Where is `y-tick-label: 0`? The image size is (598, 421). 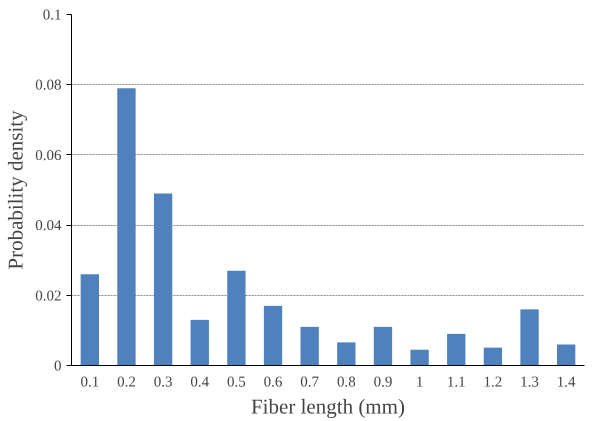 y-tick-label: 0 is located at coordinates (58, 366).